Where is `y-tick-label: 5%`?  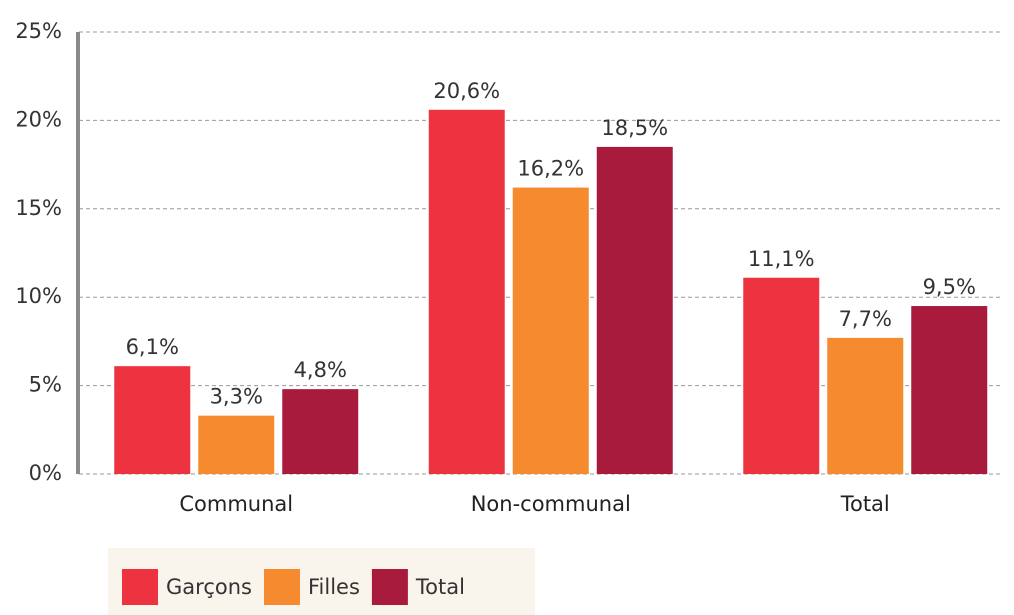
y-tick-label: 5% is located at coordinates (45, 385).